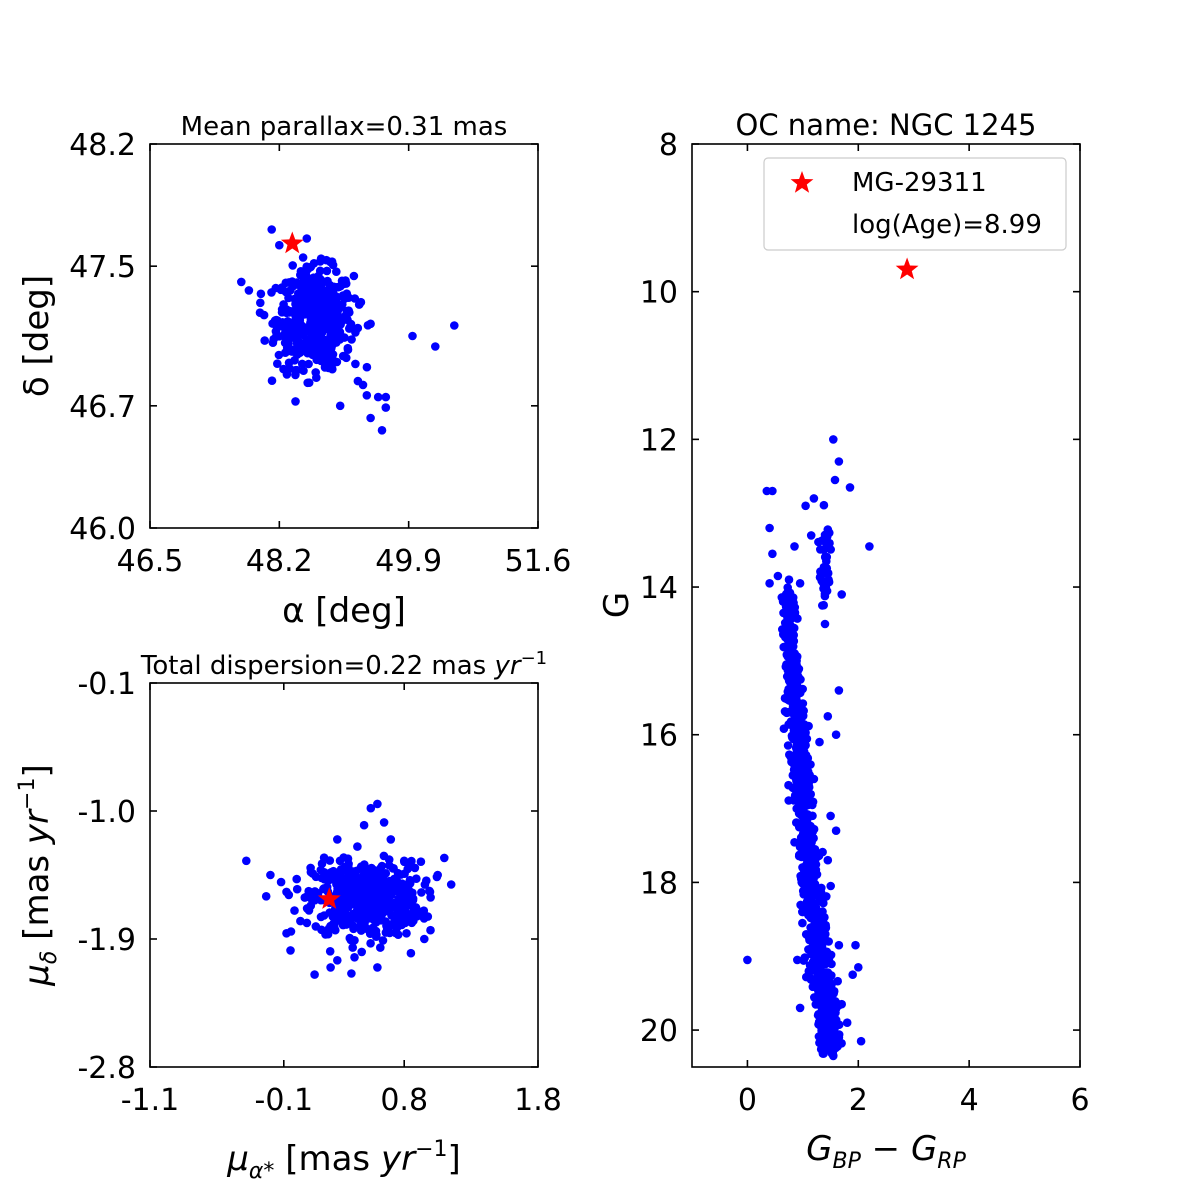  What do you see at coordinates (947, 225) in the screenshot?
I see `legend-entry-age: log(Age)=8.99` at bounding box center [947, 225].